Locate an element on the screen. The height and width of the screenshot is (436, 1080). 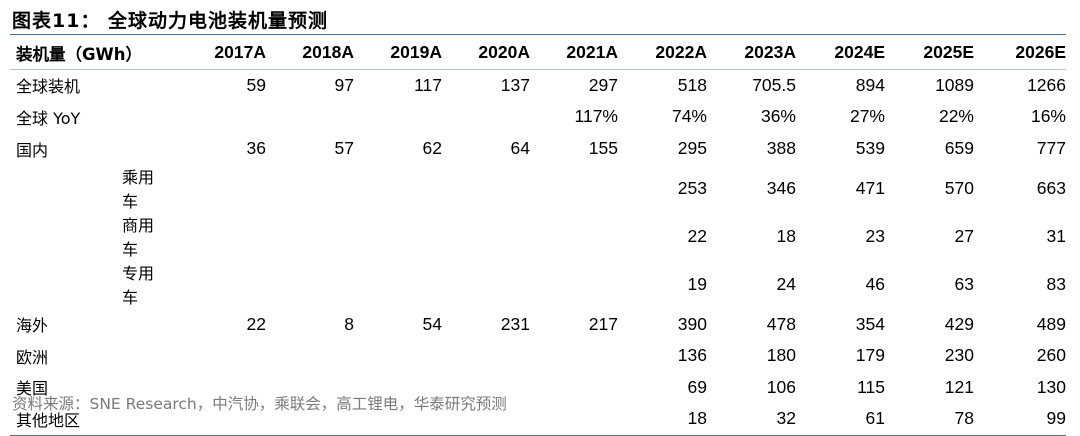
value-cell: 16% is located at coordinates (1048, 116).